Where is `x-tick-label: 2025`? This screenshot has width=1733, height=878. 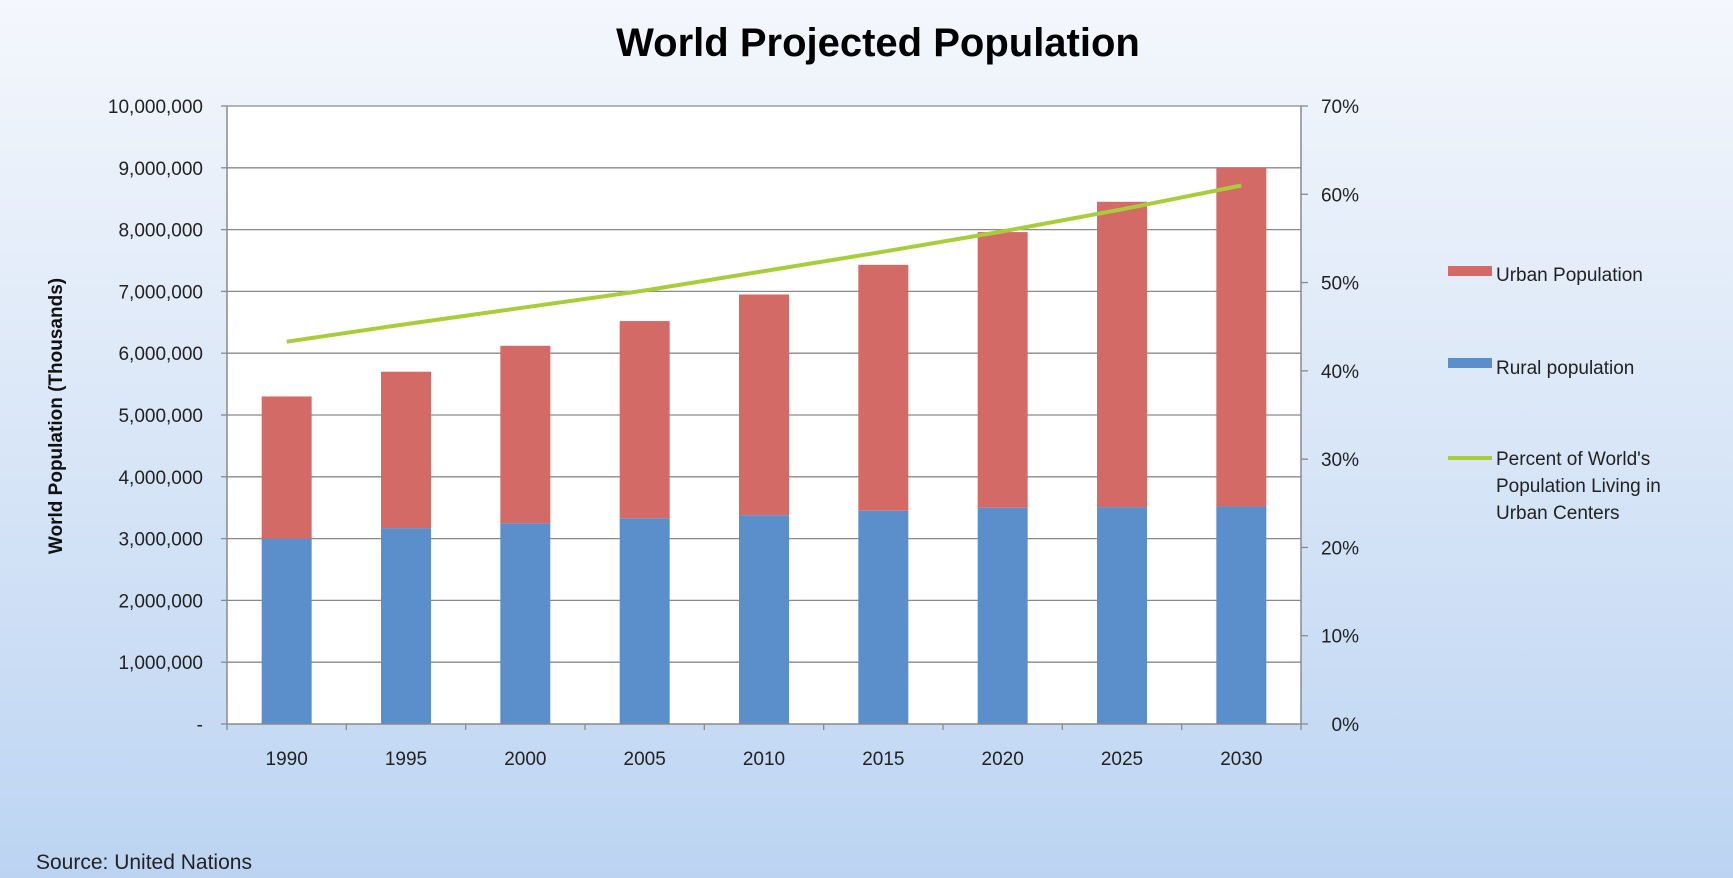
x-tick-label: 2025 is located at coordinates (1122, 759).